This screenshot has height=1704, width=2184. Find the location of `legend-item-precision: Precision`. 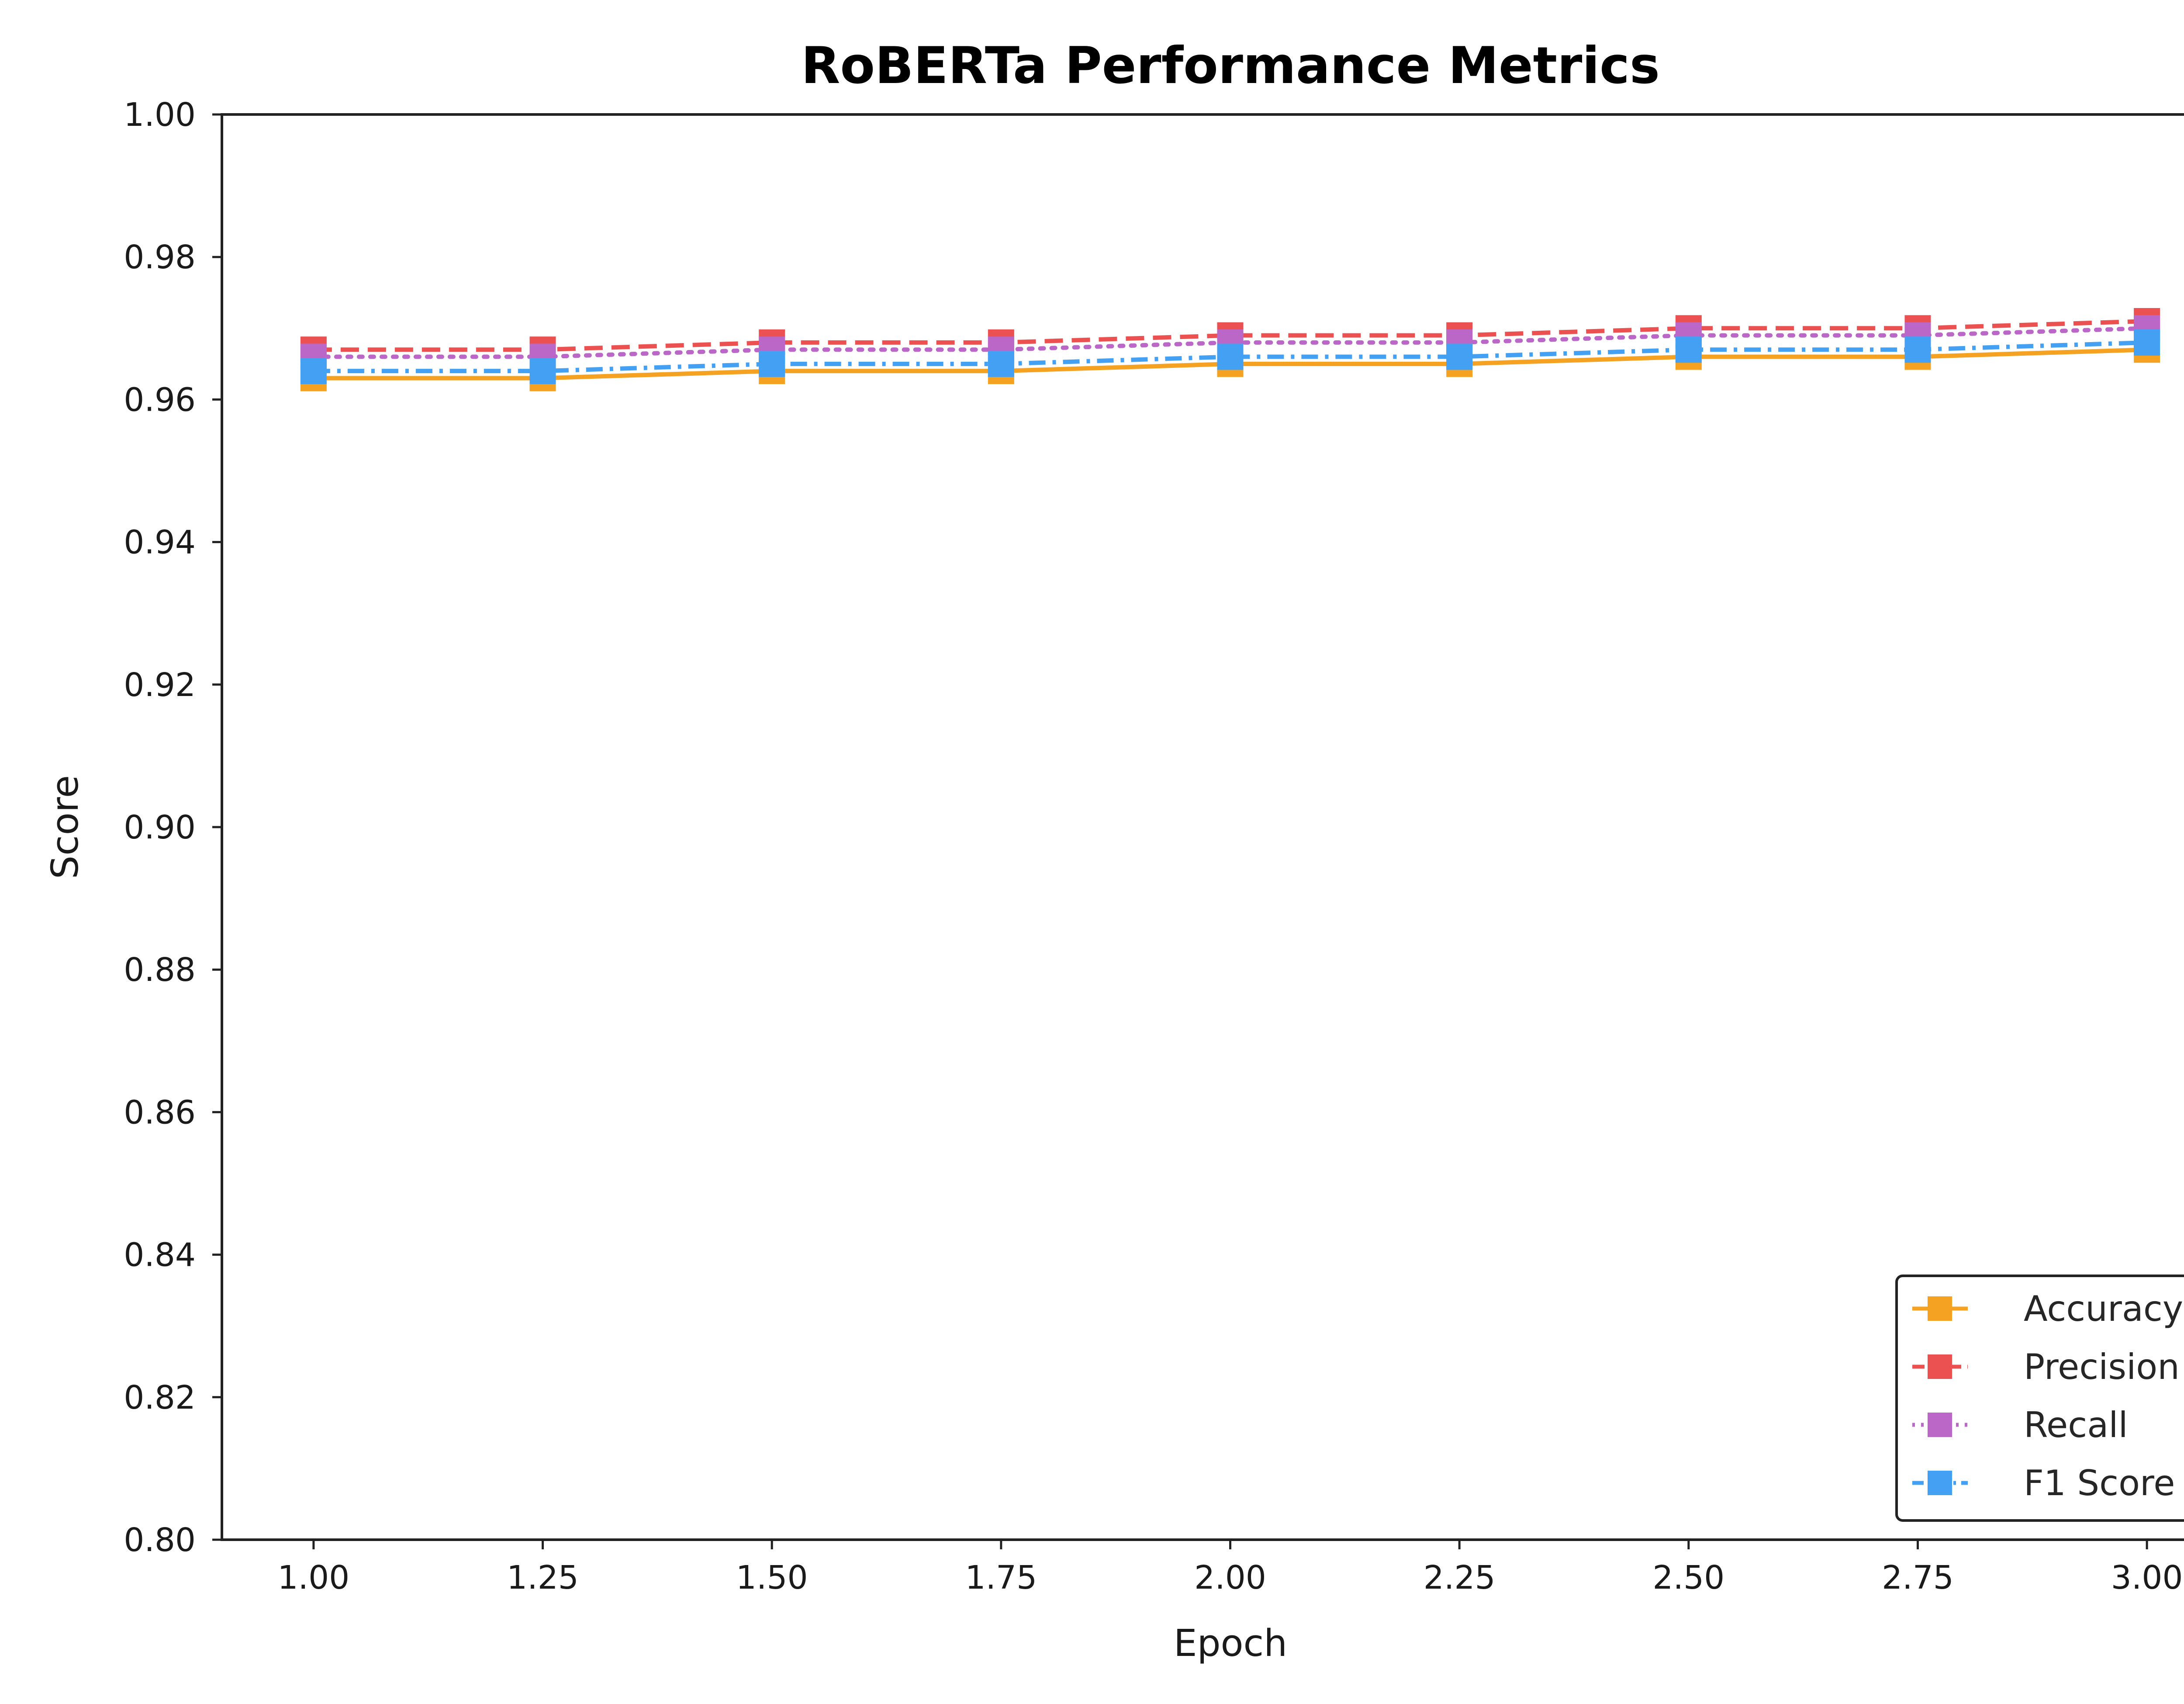

legend-item-precision: Precision is located at coordinates (2046, 1367).